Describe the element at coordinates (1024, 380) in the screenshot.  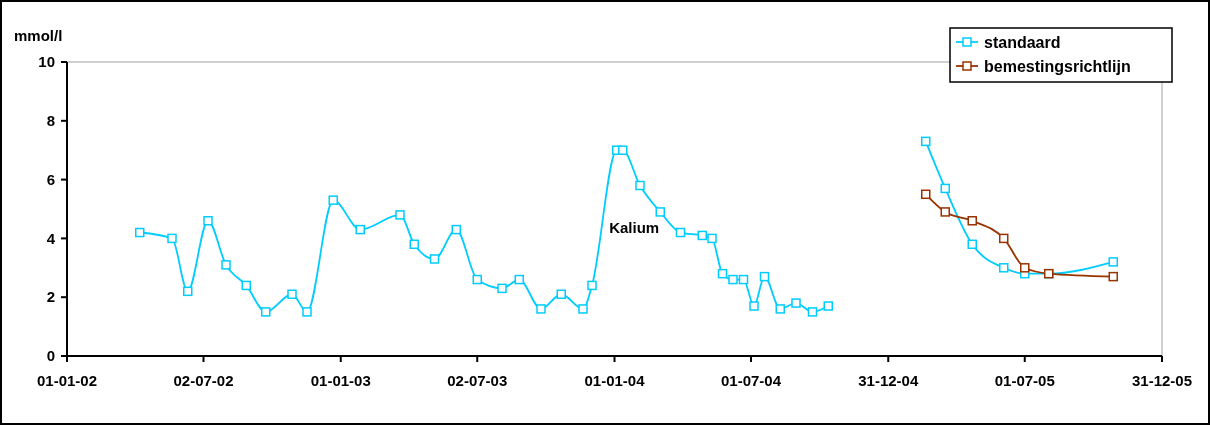
I see `x-tick-label: 01-07-05` at that location.